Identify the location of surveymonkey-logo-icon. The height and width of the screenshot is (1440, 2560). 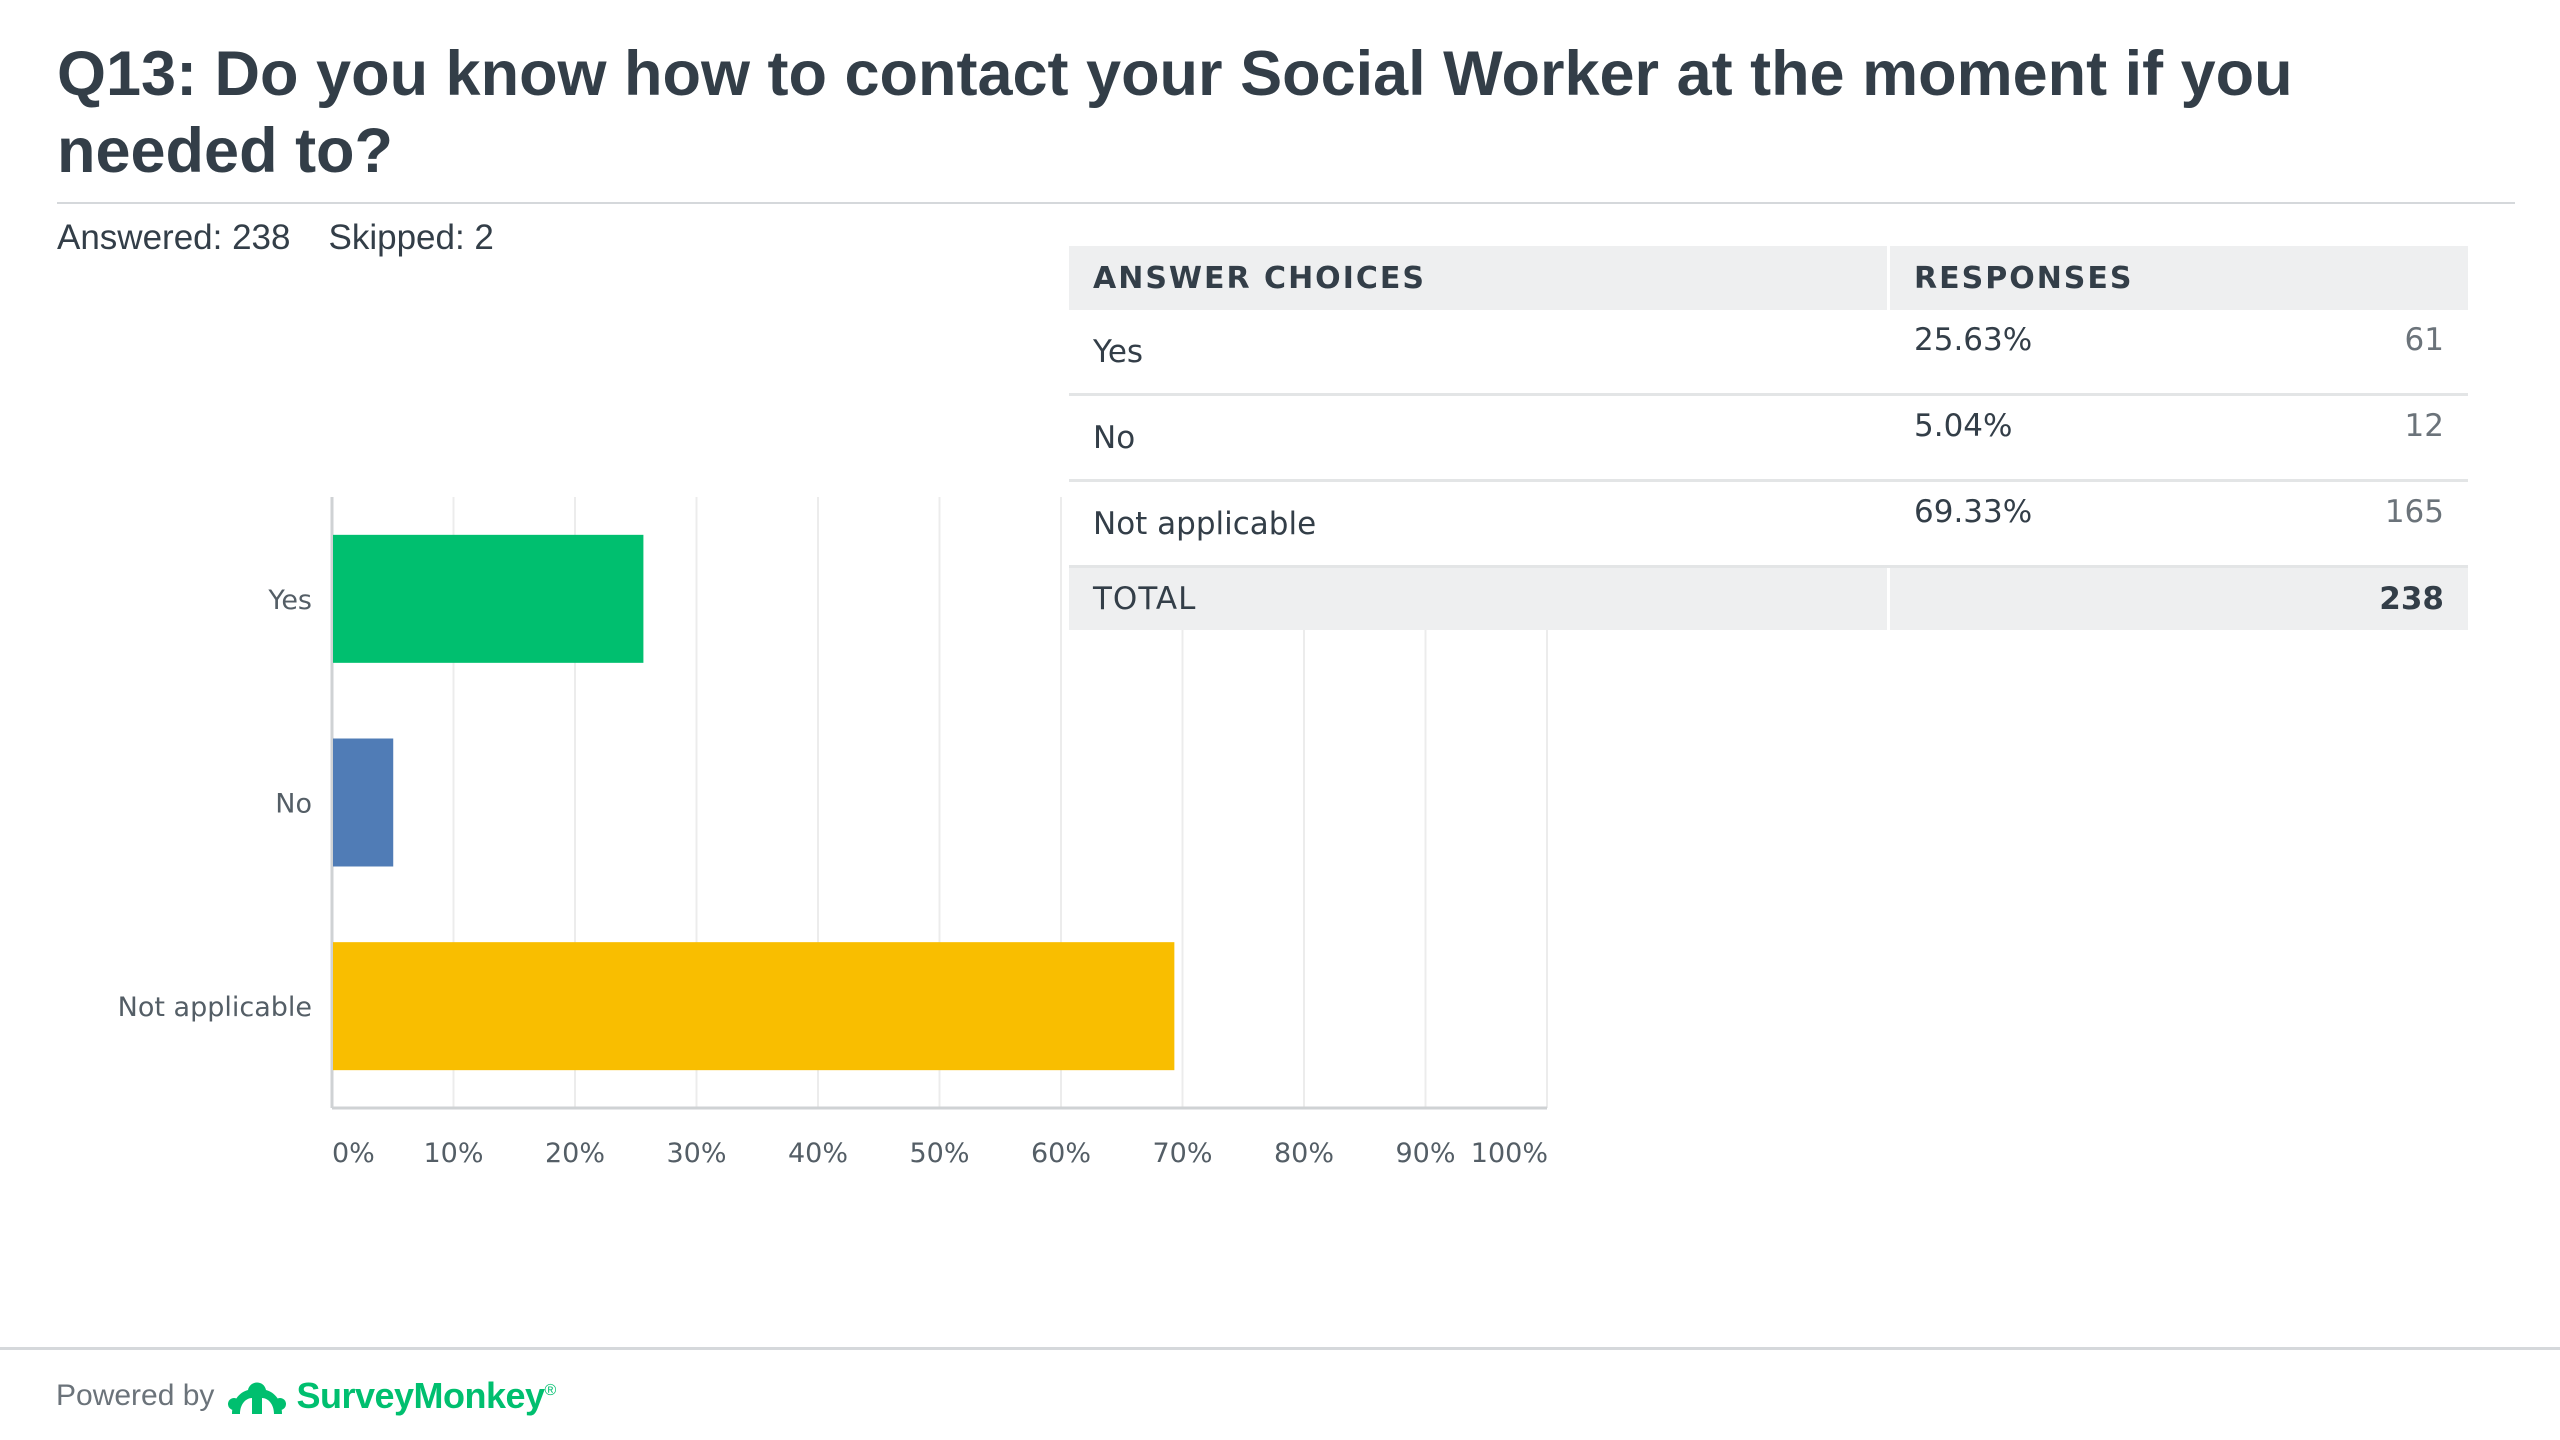
(257, 1398).